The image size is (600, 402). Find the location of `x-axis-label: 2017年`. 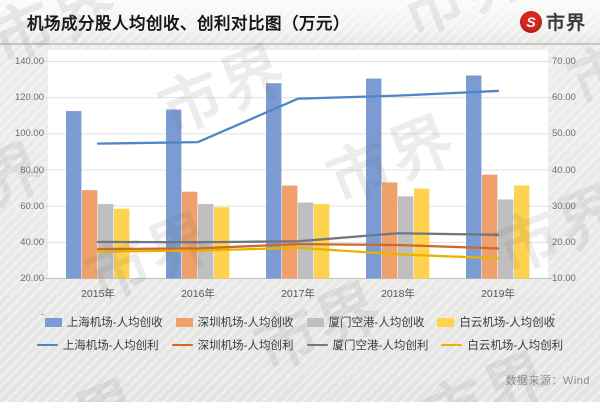

x-axis-label: 2017年 is located at coordinates (298, 293).